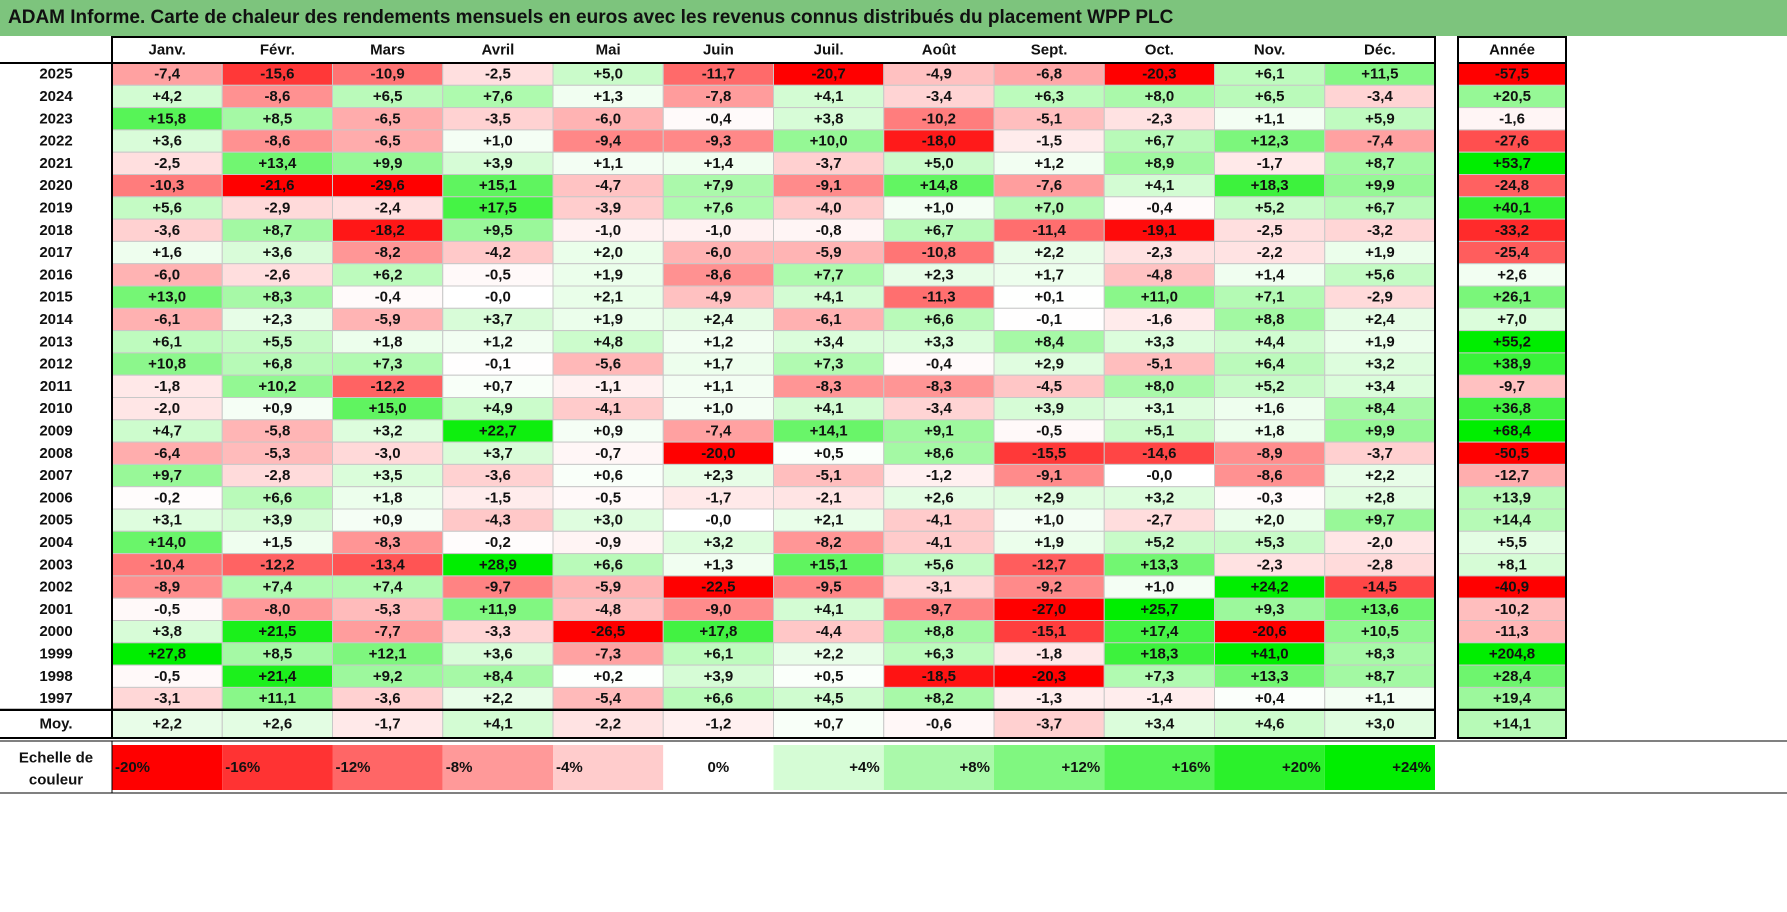 The width and height of the screenshot is (1787, 912). I want to click on avg-total-value: +14,1, so click(1512, 724).